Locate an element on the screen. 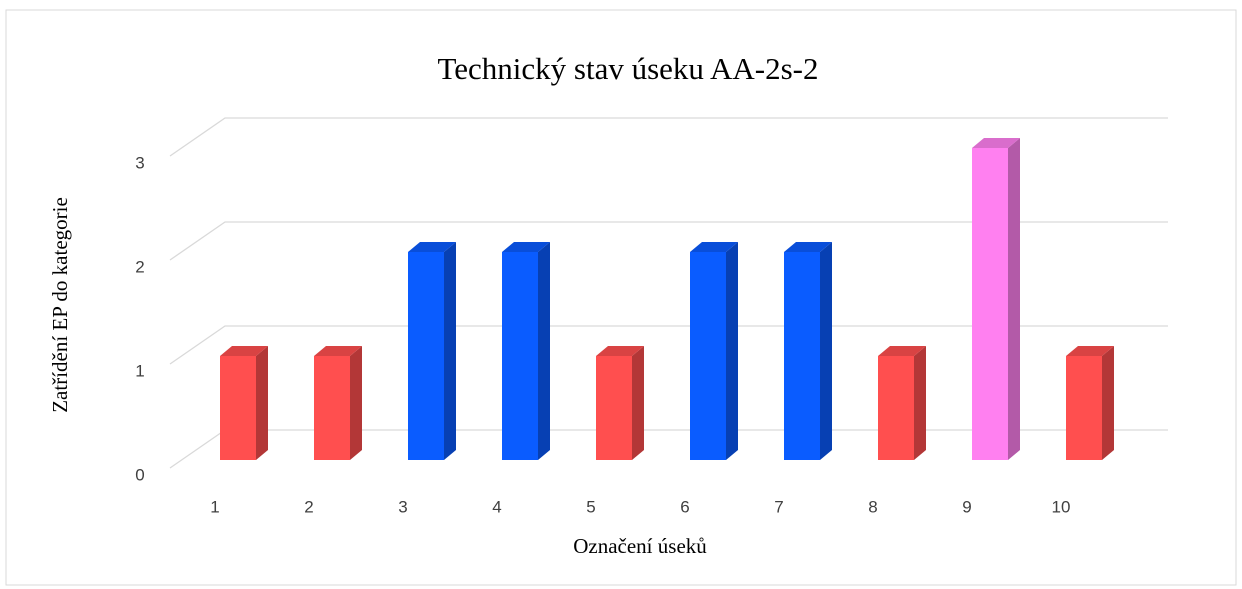  x-tick-label: 8 is located at coordinates (872, 506).